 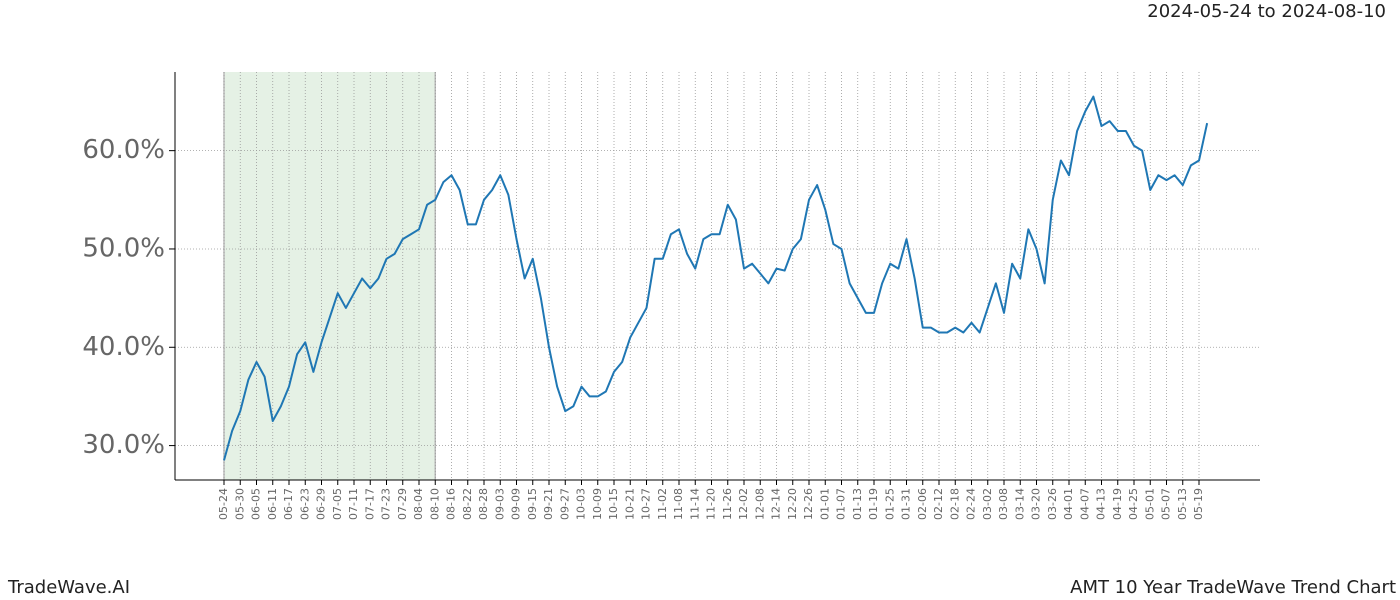 What do you see at coordinates (1052, 504) in the screenshot?
I see `x-tick-label: 03-26` at bounding box center [1052, 504].